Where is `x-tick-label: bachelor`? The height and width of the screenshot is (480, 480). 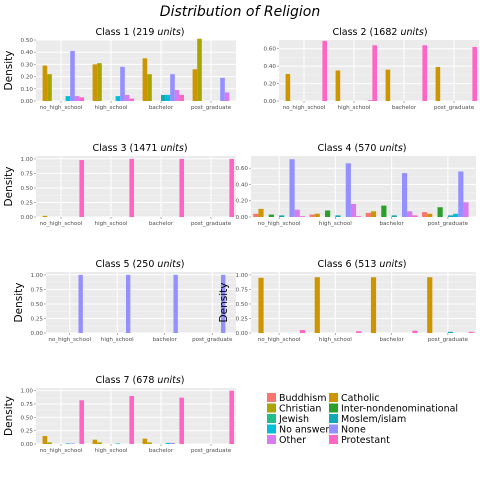 x-tick-label: bachelor is located at coordinates (165, 340).